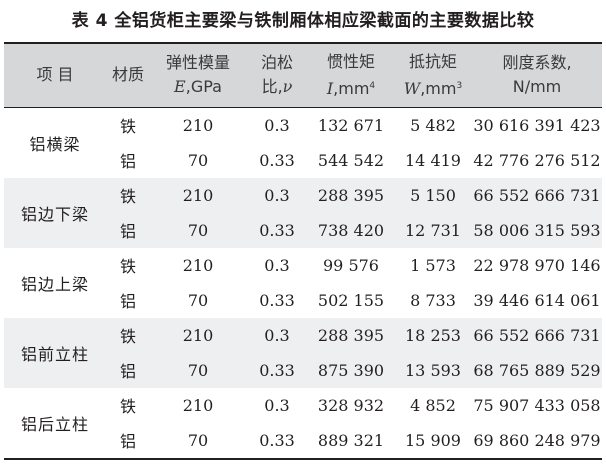 The height and width of the screenshot is (468, 606). I want to click on cell-inertia: 738 420, so click(351, 230).